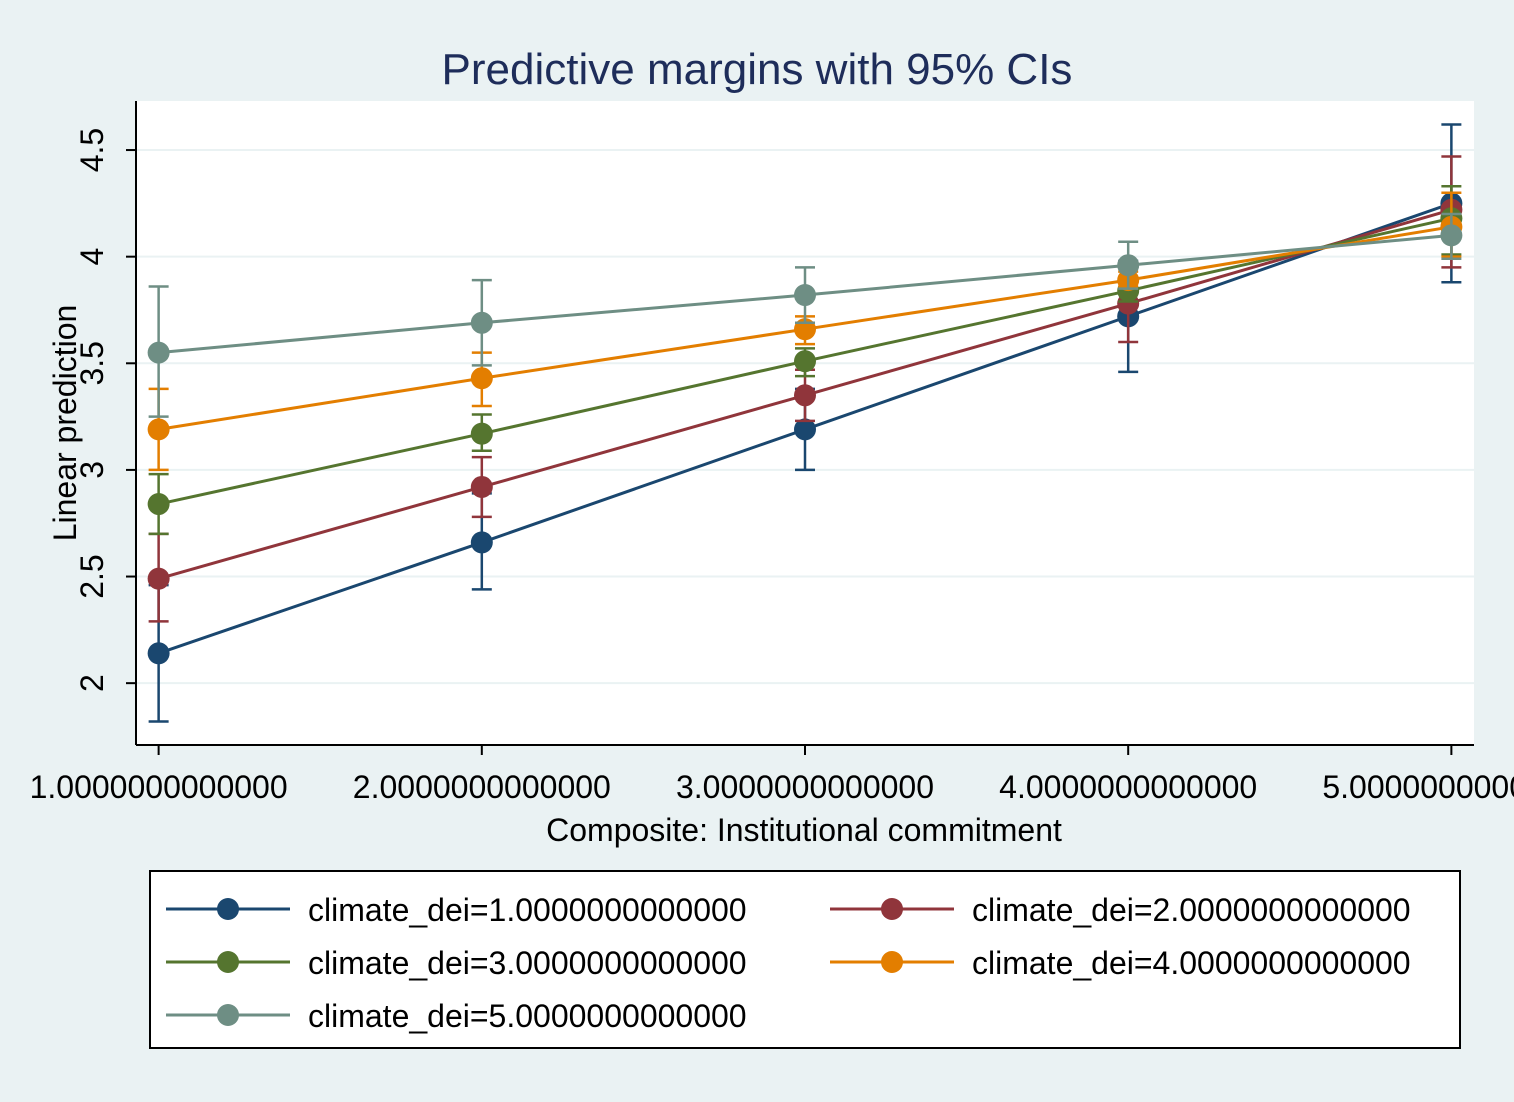  Describe the element at coordinates (92, 363) in the screenshot. I see `y-tick-label: 3.5` at that location.